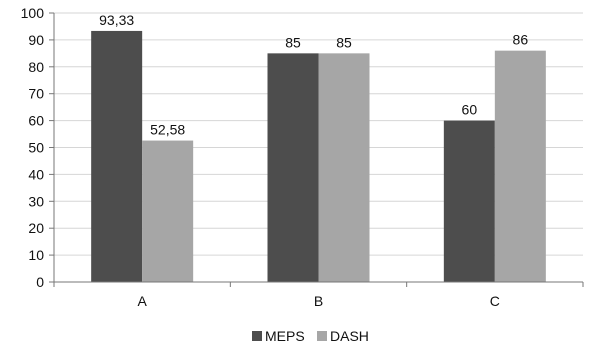 The height and width of the screenshot is (349, 597). Describe the element at coordinates (168, 211) in the screenshot. I see `bar-dash-a` at that location.